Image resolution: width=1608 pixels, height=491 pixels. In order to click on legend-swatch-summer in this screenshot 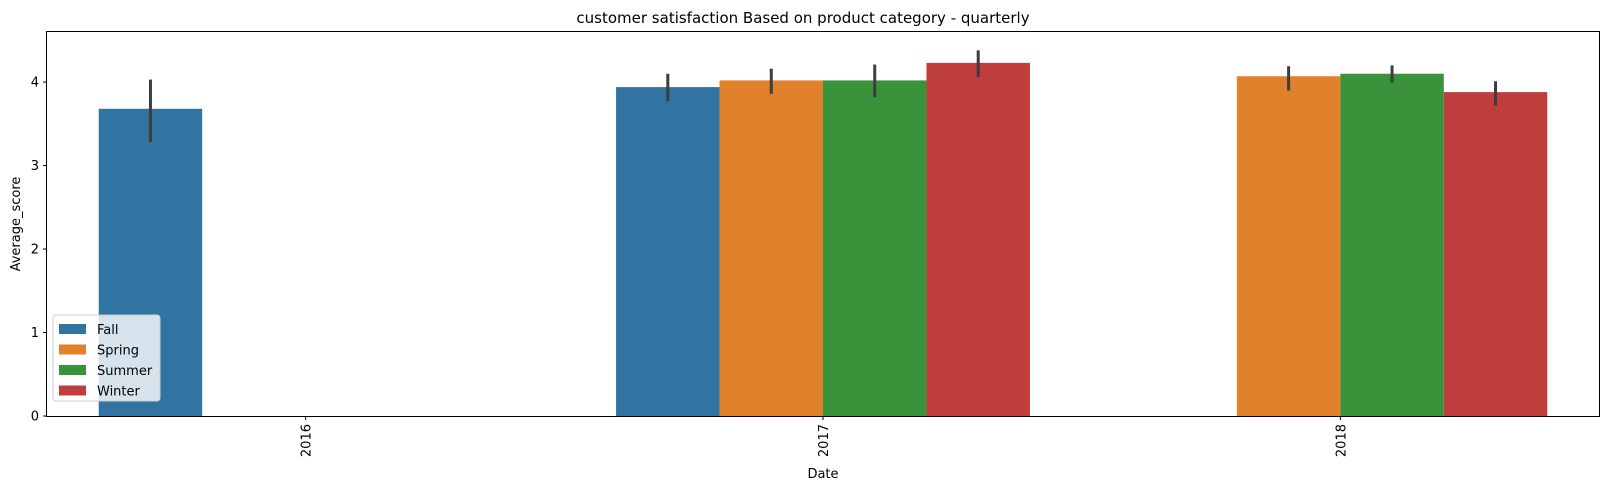, I will do `click(72, 370)`.